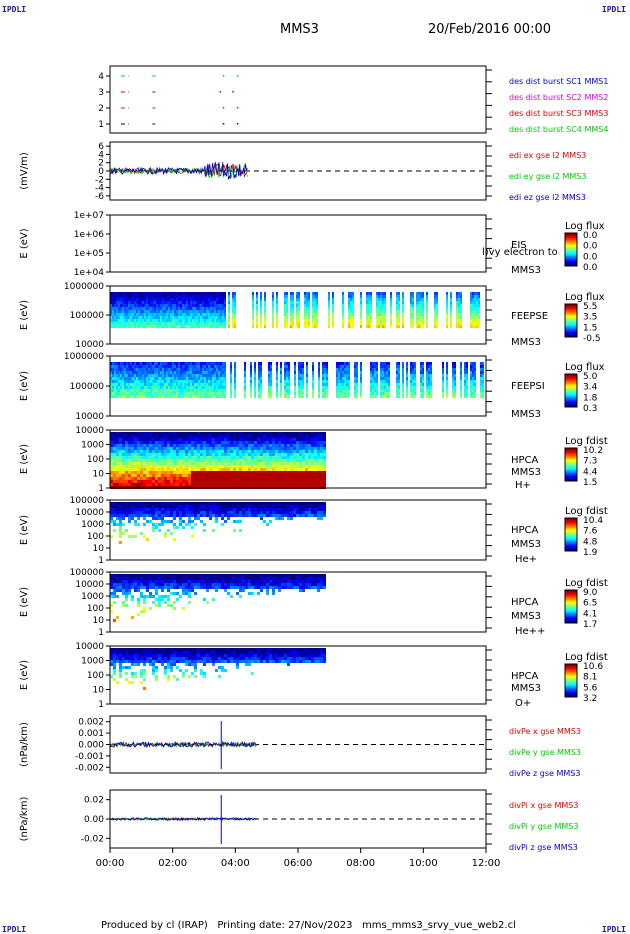  What do you see at coordinates (14, 9) in the screenshot?
I see `corner-label-tl: IPDLI` at bounding box center [14, 9].